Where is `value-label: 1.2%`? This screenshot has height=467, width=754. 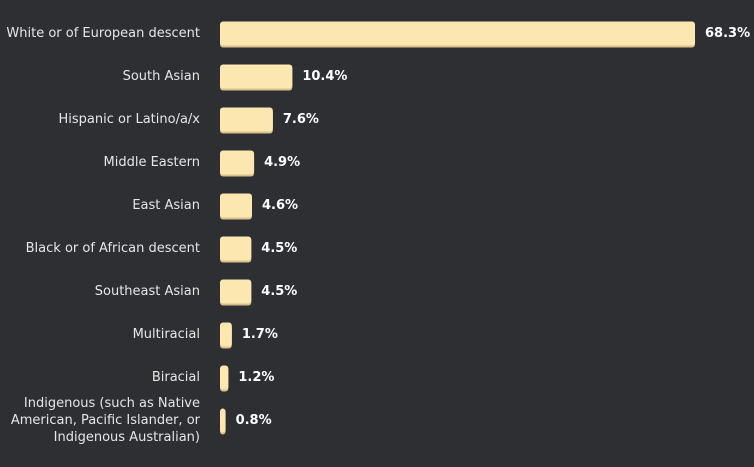
value-label: 1.2% is located at coordinates (256, 377).